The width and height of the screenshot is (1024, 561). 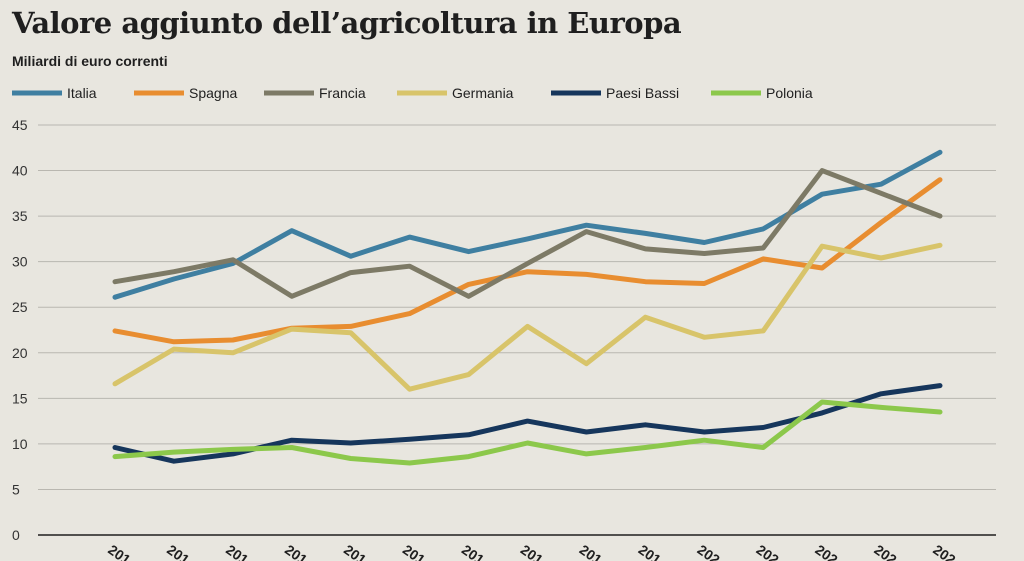 I want to click on y-tick-label-0: 0, so click(x=16, y=535).